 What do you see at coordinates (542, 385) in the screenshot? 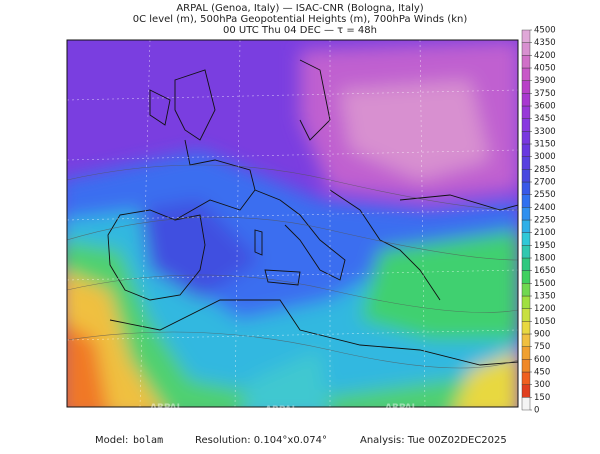
I see `colorbar-label: 300` at bounding box center [542, 385].